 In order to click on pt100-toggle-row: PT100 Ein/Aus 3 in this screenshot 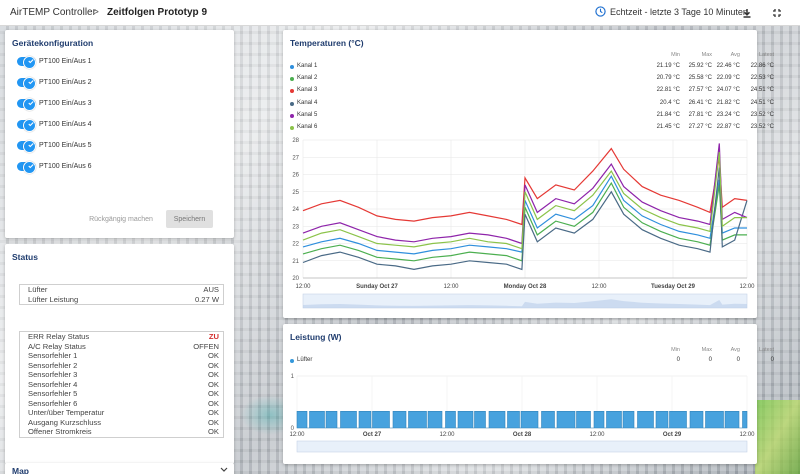, I will do `click(54, 104)`.